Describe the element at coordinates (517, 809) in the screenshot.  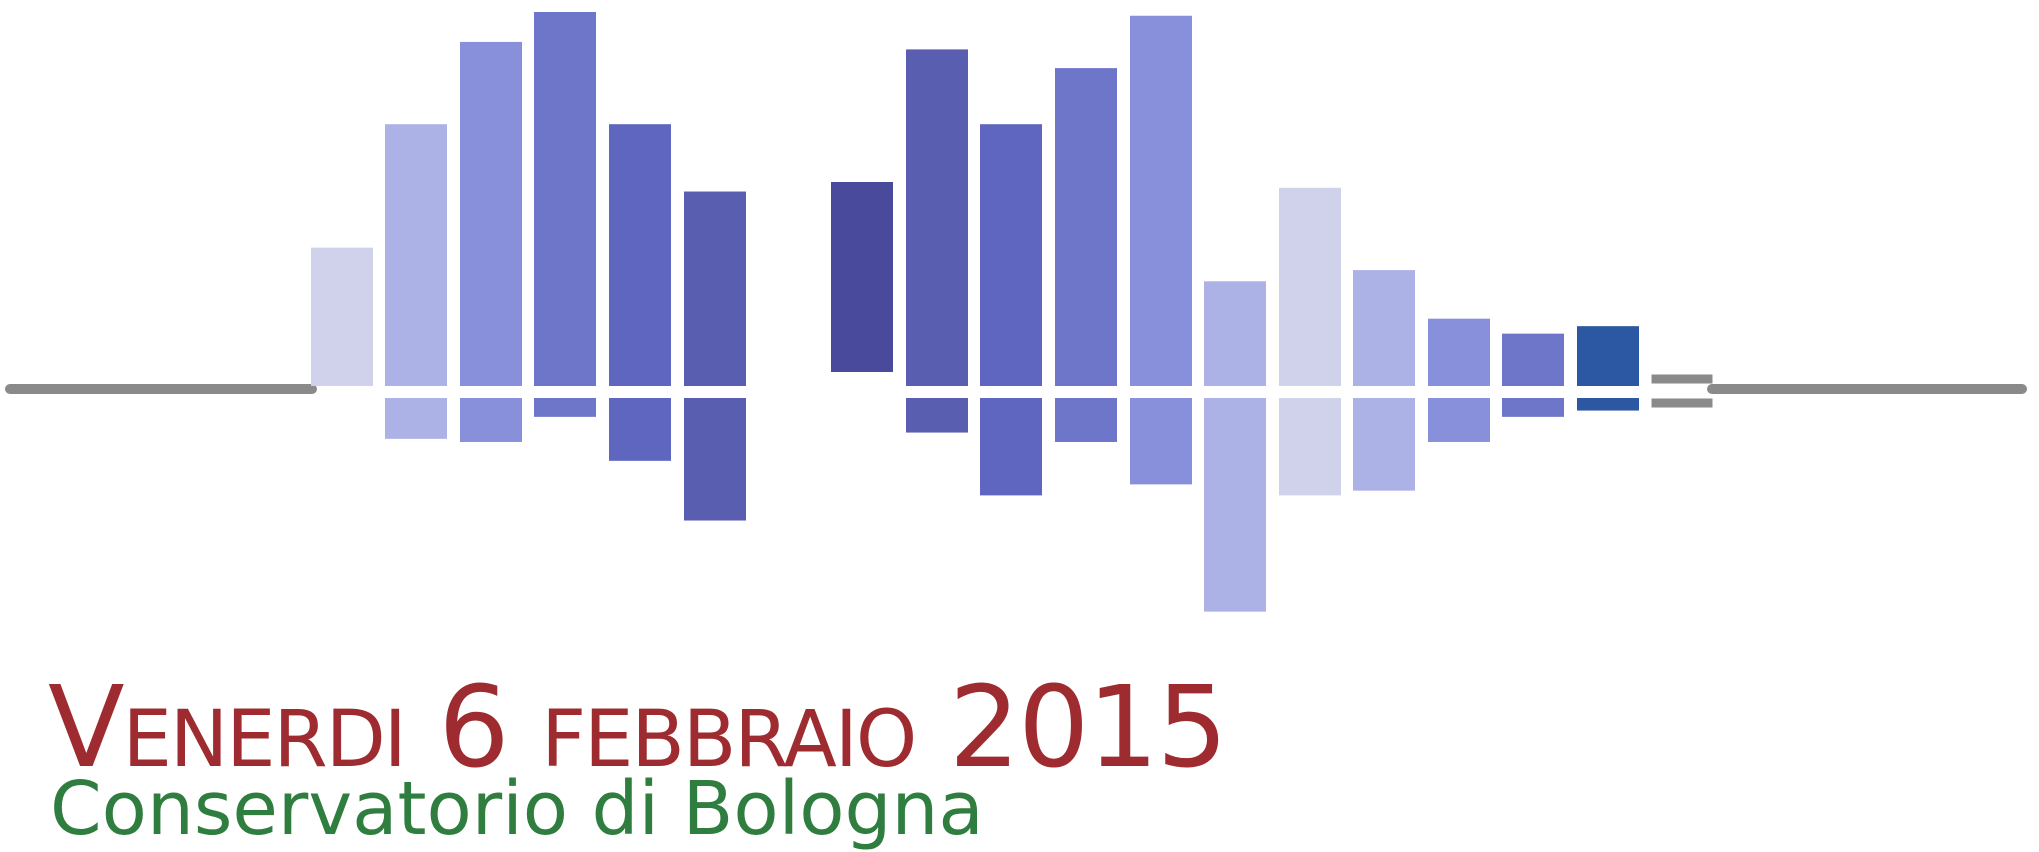
I see `event-venue: Conservatorio di Bologna` at that location.